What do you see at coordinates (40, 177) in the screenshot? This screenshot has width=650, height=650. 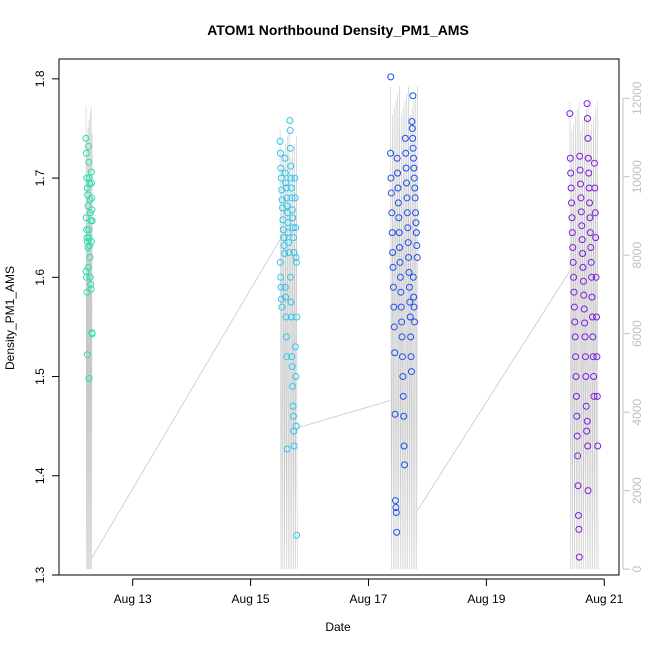 I see `y-tick-label: 1.7` at bounding box center [40, 177].